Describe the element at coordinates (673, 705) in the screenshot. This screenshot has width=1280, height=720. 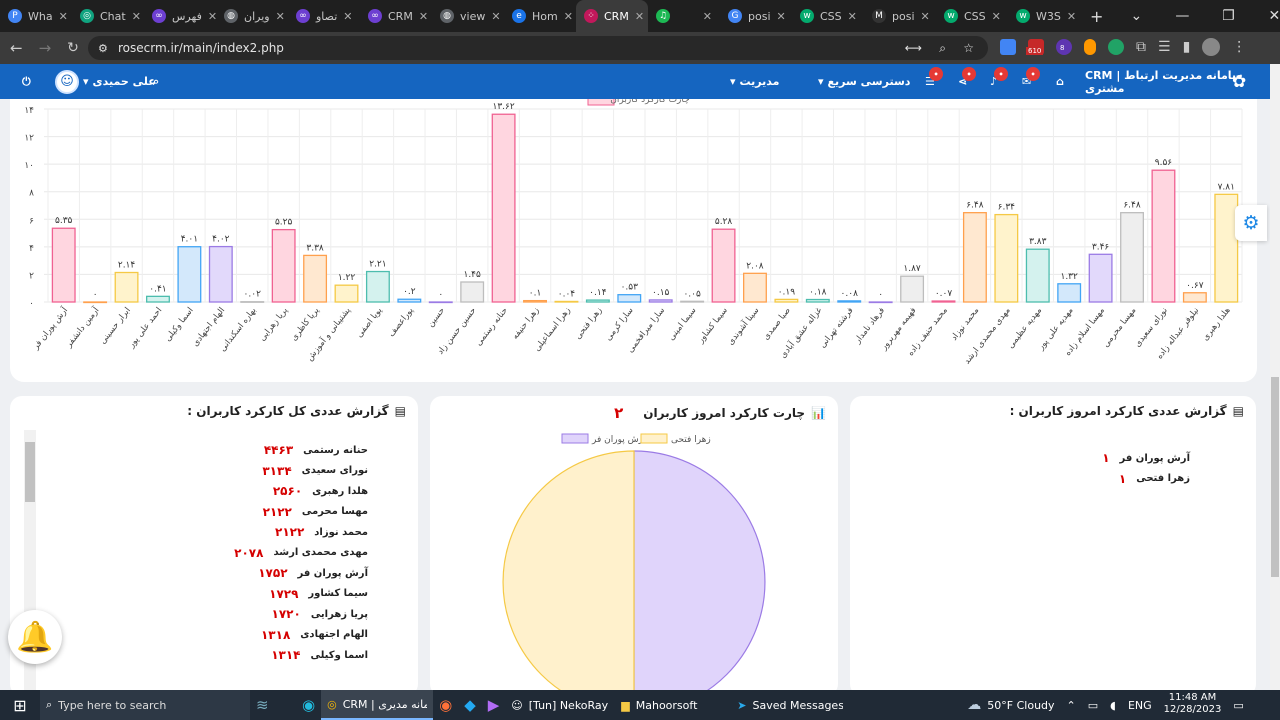
I see `taskbar-app-folder: ▆ Mahoorsoft` at that location.